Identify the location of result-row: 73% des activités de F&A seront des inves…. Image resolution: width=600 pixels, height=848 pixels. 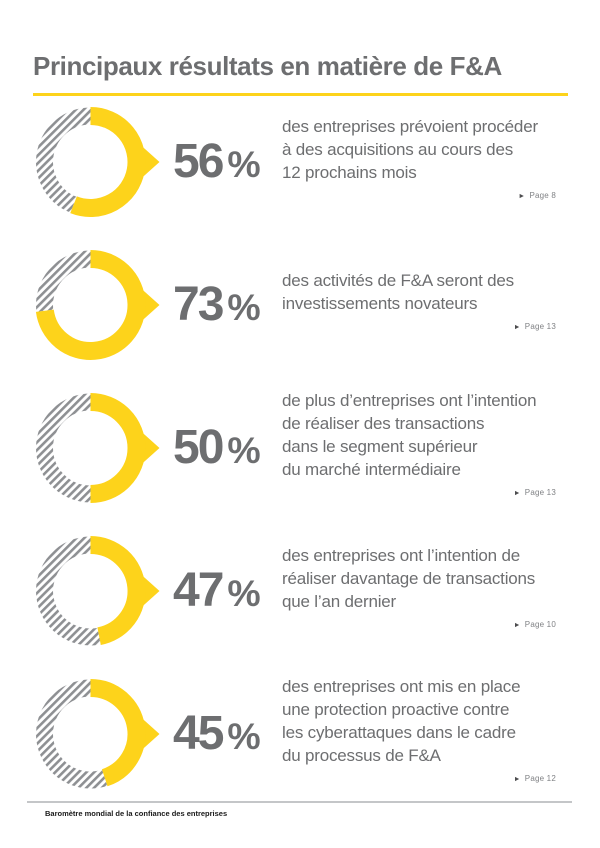
(300, 305).